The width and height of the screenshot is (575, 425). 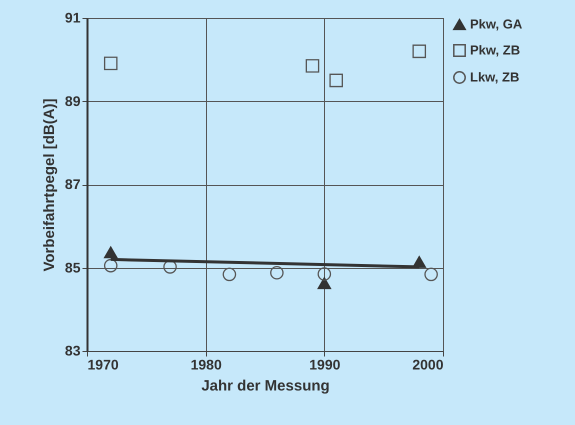 What do you see at coordinates (265, 386) in the screenshot?
I see `x-axis-title: Jahr der Messung` at bounding box center [265, 386].